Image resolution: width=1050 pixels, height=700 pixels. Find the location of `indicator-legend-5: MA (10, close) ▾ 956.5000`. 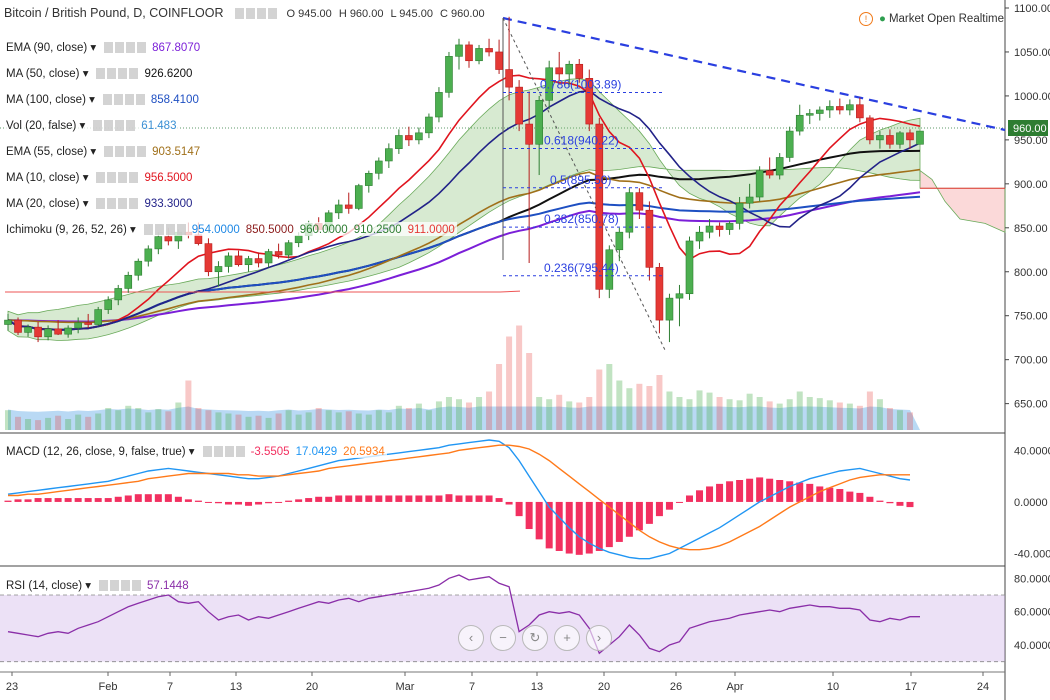

indicator-legend-5: MA (10, close) ▾ 956.5000 is located at coordinates (99, 177).